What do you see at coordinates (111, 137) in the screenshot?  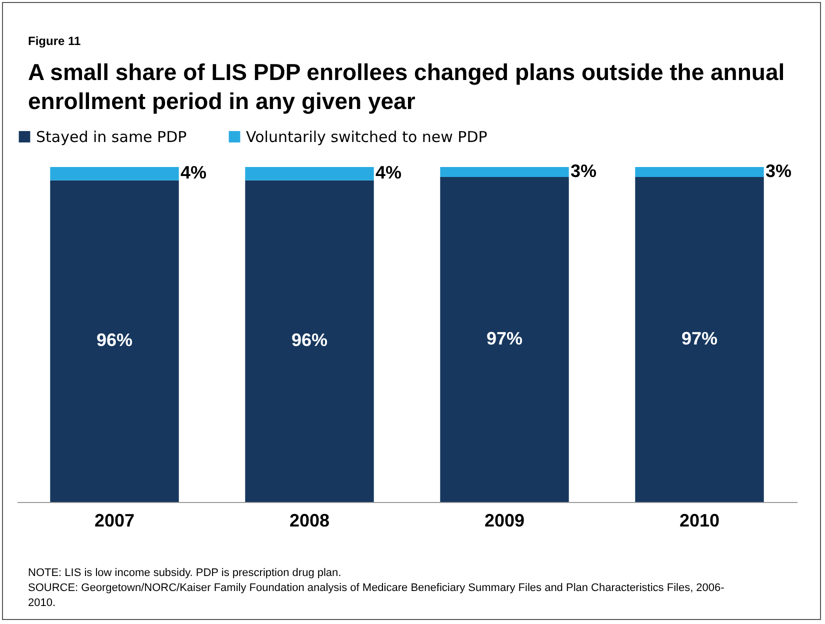 I see `legend-label: Stayed in same PDP` at bounding box center [111, 137].